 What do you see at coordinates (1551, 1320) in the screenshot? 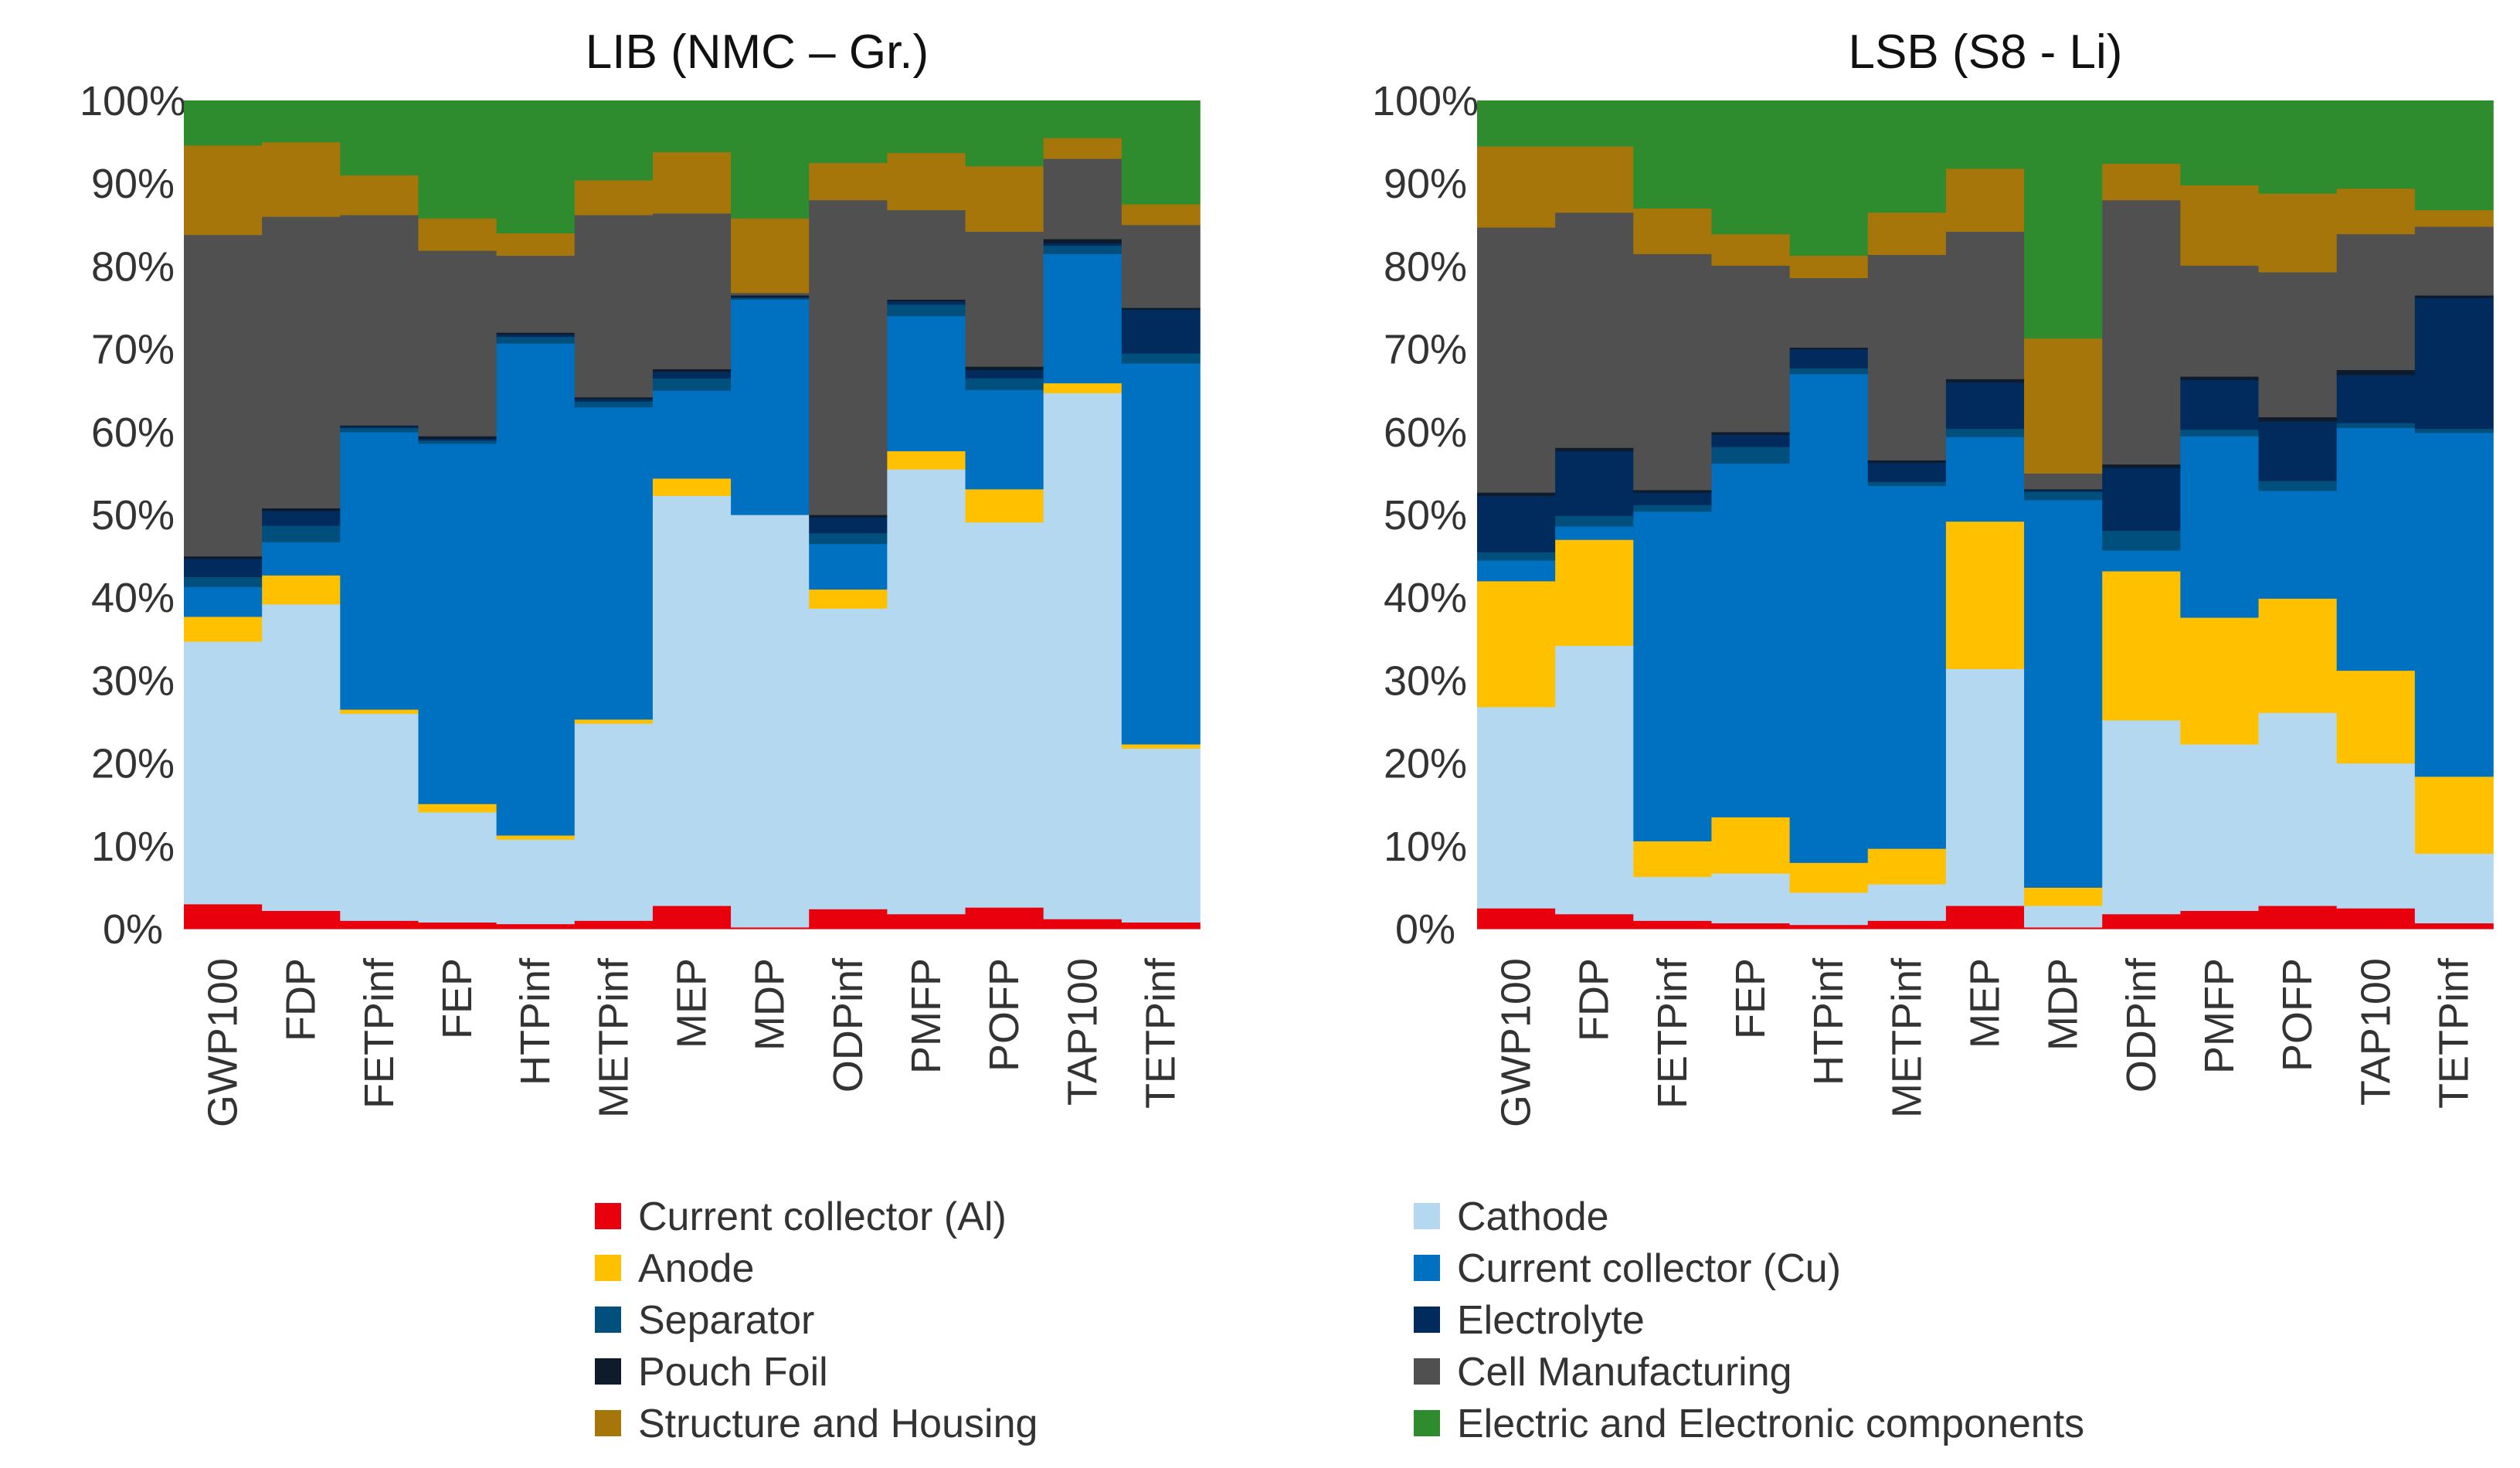
I see `legend-label: Electrolyte` at bounding box center [1551, 1320].